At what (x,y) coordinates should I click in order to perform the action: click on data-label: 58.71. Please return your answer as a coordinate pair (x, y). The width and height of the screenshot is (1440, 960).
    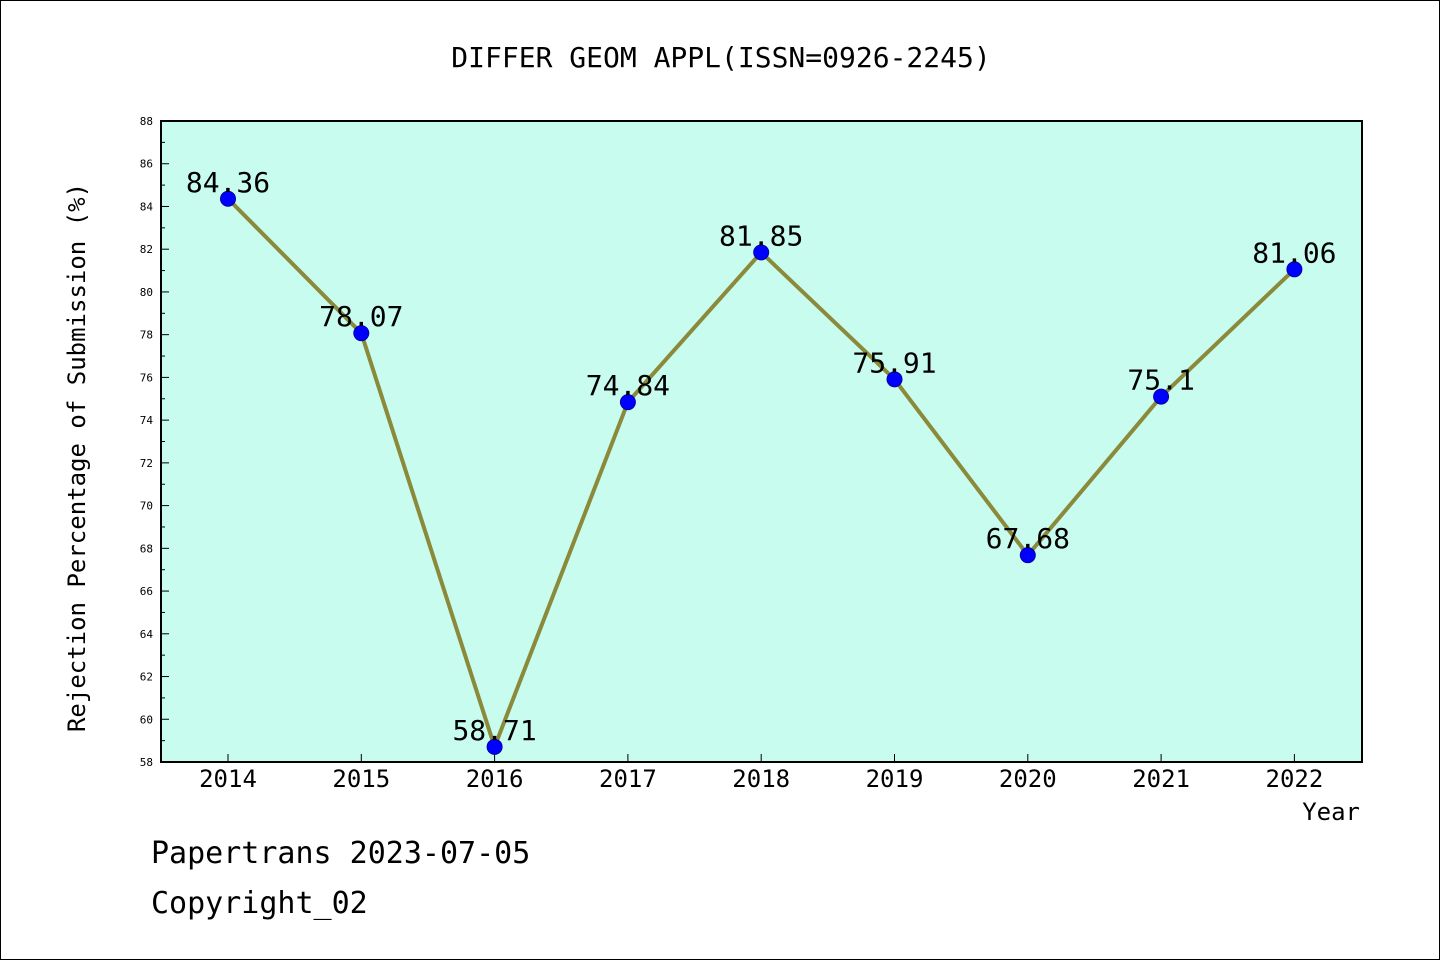
    Looking at the image, I should click on (494, 730).